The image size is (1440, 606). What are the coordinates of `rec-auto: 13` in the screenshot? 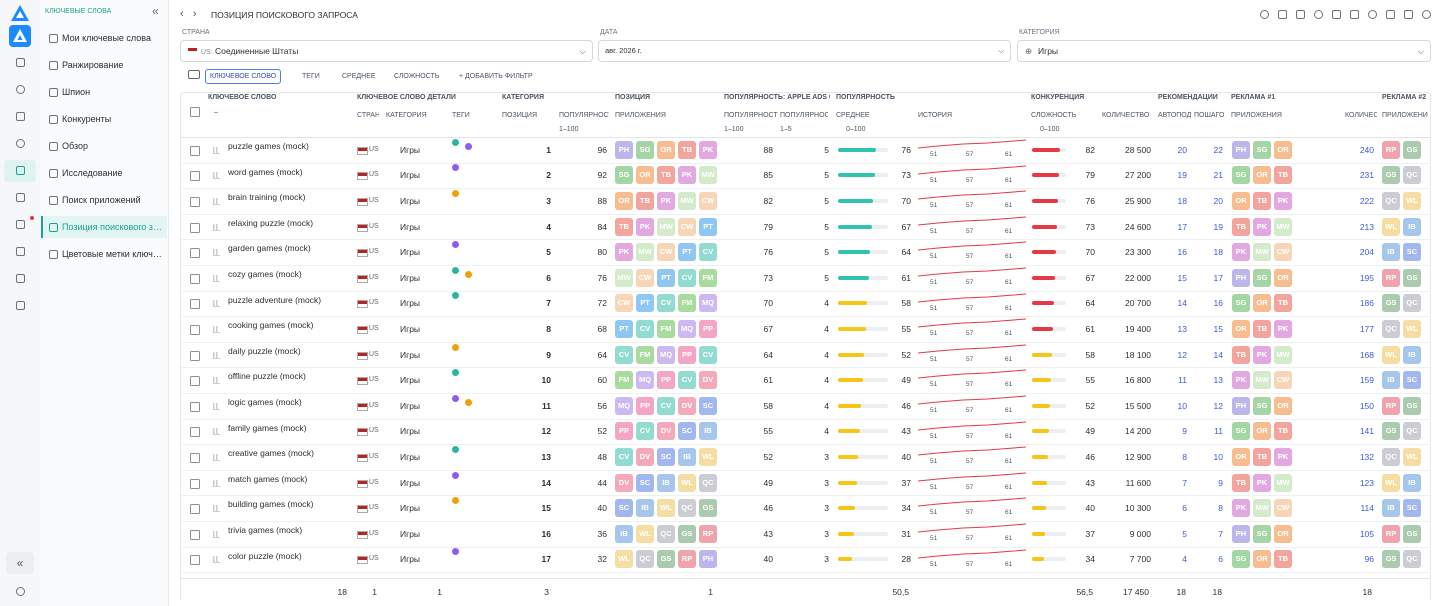 It's located at (1182, 329).